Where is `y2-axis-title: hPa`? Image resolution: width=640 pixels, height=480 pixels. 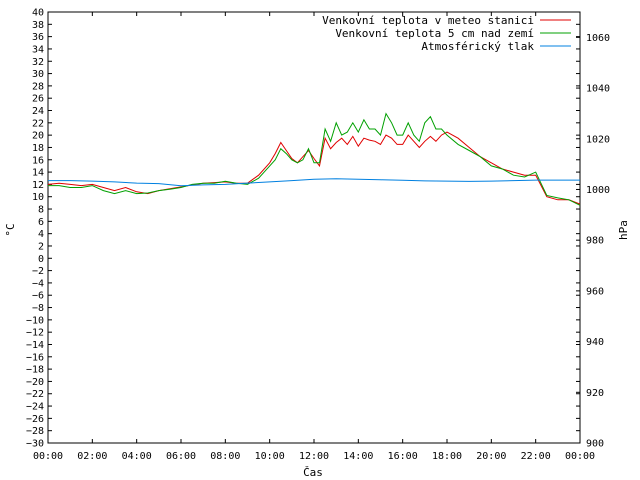 y2-axis-title: hPa is located at coordinates (623, 230).